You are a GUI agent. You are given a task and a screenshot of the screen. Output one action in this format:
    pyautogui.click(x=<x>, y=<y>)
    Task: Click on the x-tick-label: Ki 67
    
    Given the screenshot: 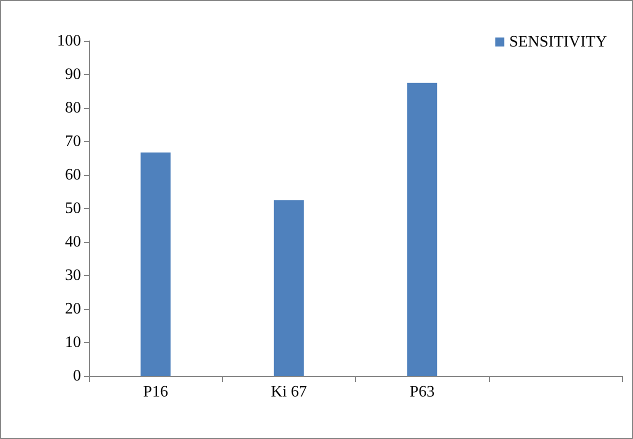 What is the action you would take?
    pyautogui.click(x=288, y=392)
    